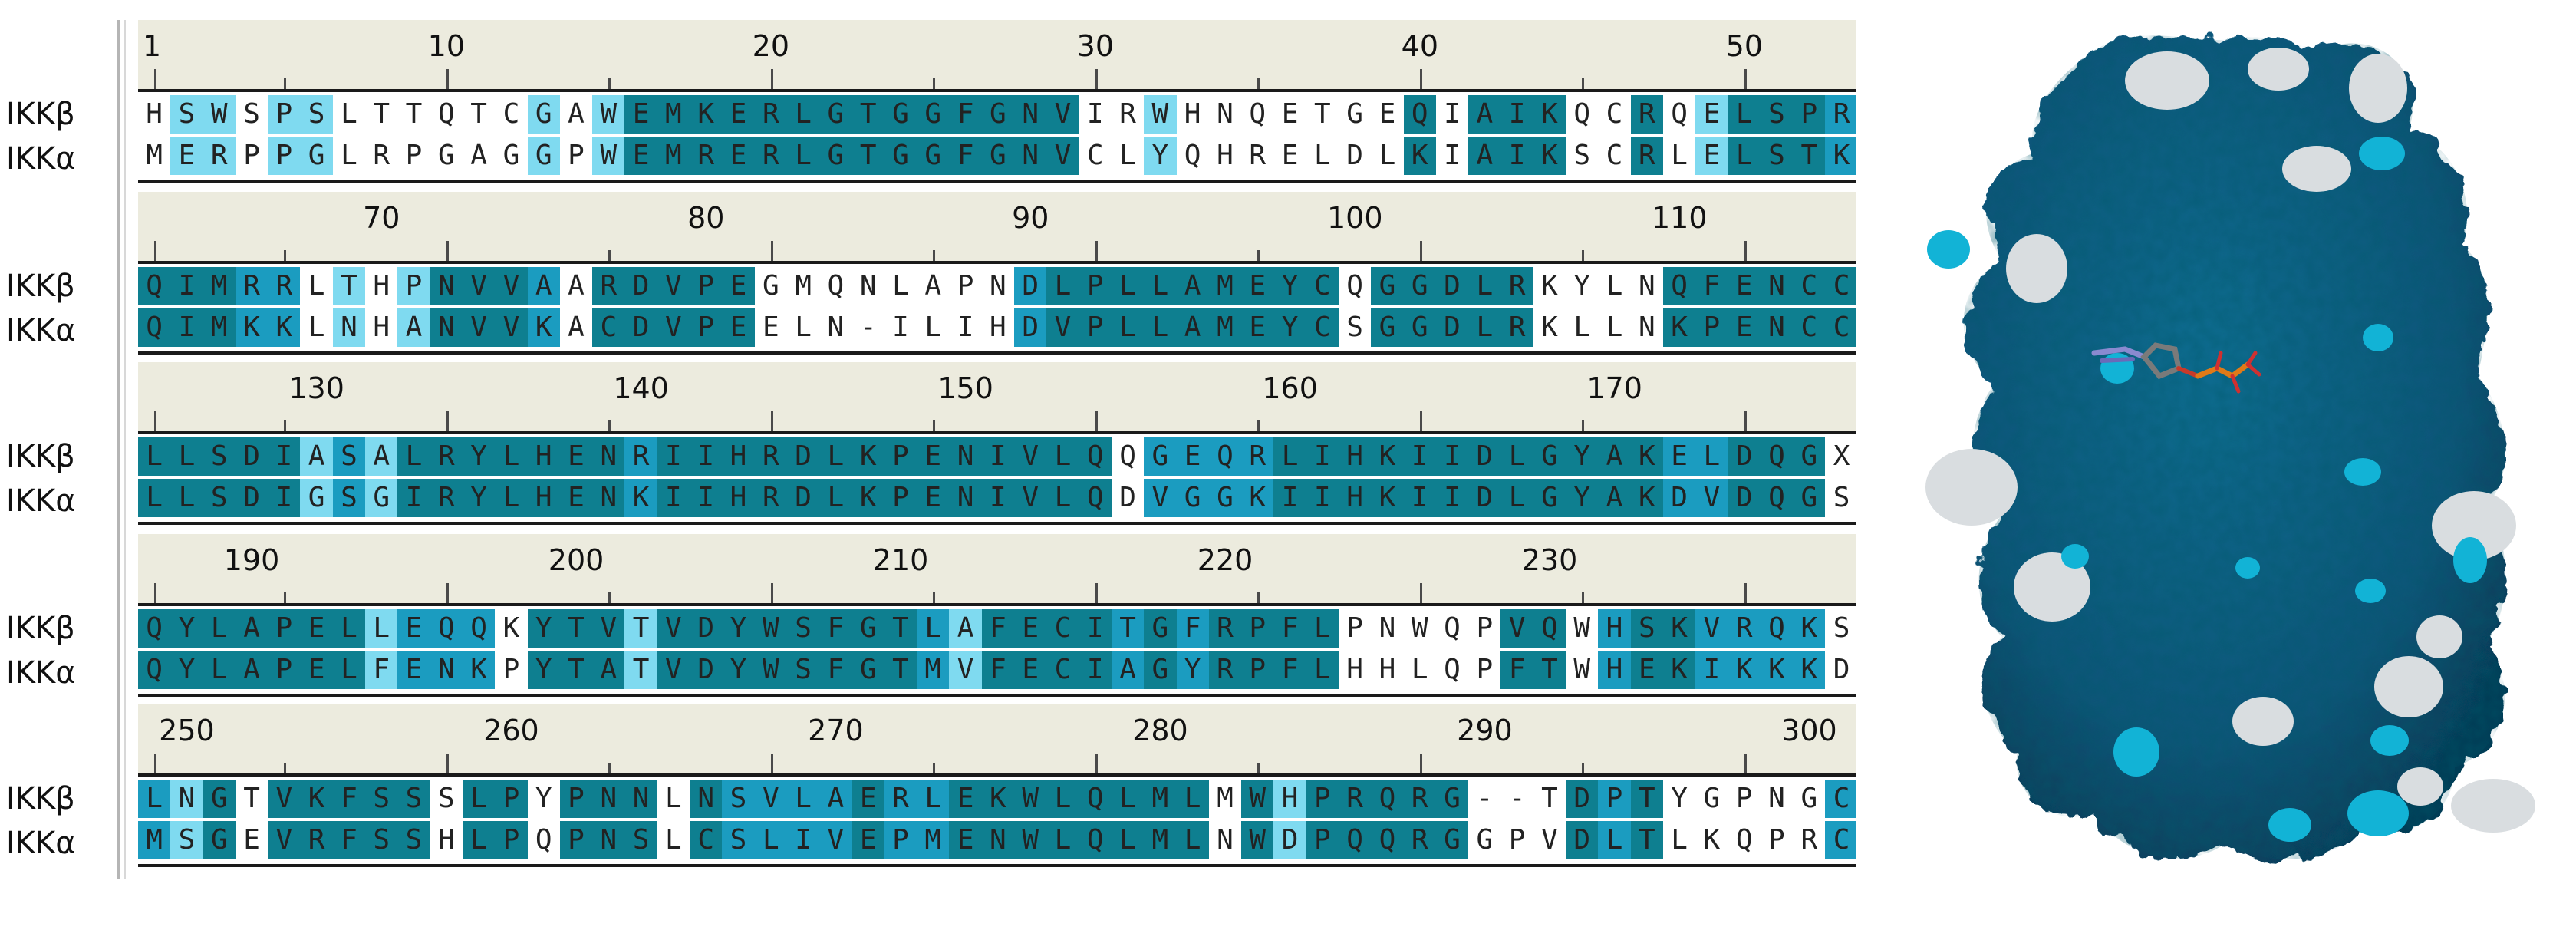 Image resolution: width=2576 pixels, height=930 pixels. I want to click on ruler-number: 90, so click(1030, 218).